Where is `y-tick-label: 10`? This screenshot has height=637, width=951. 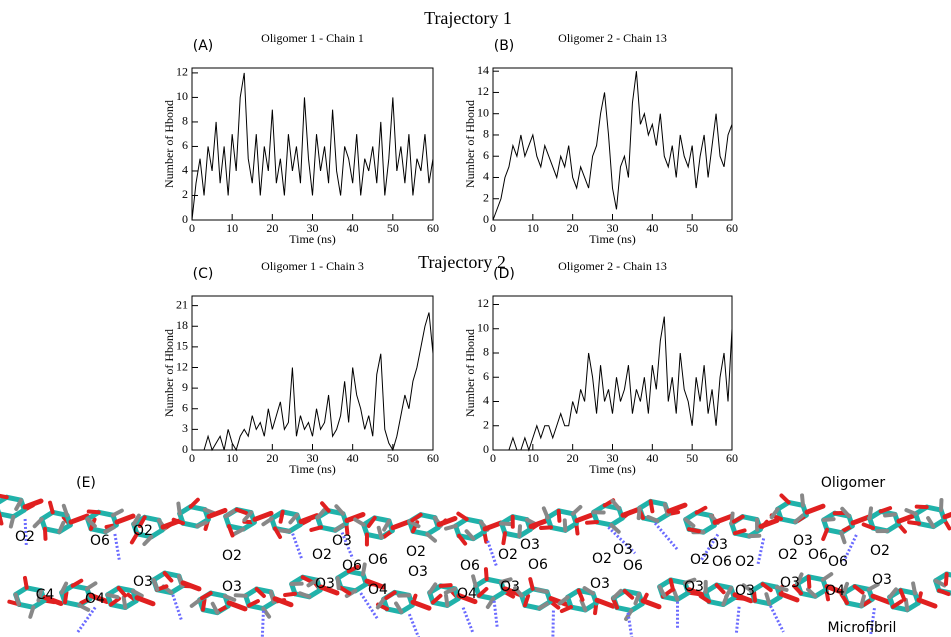
y-tick-label: 10 is located at coordinates (182, 96).